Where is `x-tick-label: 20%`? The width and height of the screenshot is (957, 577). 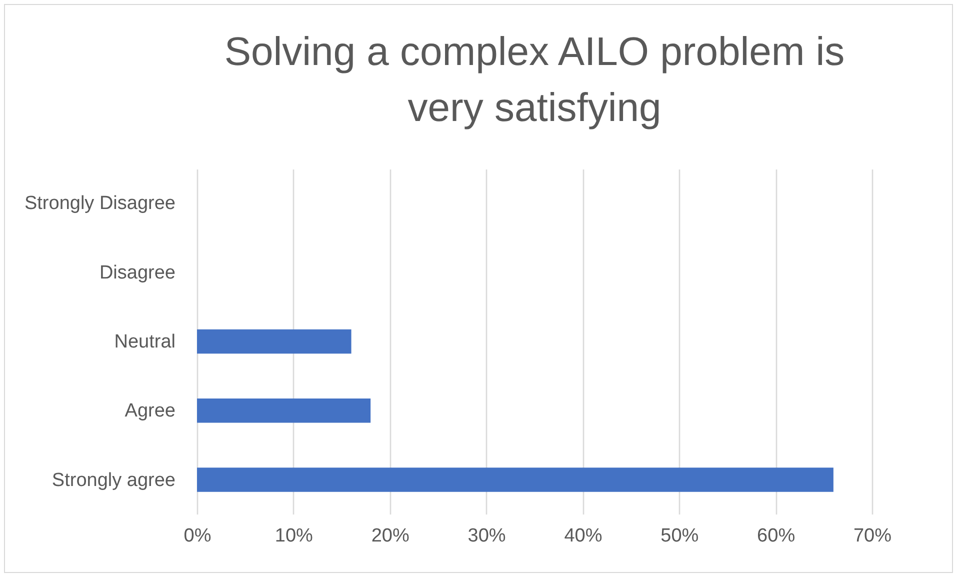 x-tick-label: 20% is located at coordinates (390, 536).